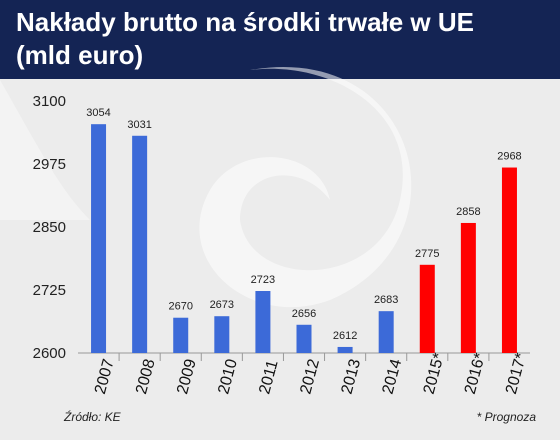 Image resolution: width=560 pixels, height=440 pixels. Describe the element at coordinates (268, 377) in the screenshot. I see `x-tick-label: 2011` at that location.